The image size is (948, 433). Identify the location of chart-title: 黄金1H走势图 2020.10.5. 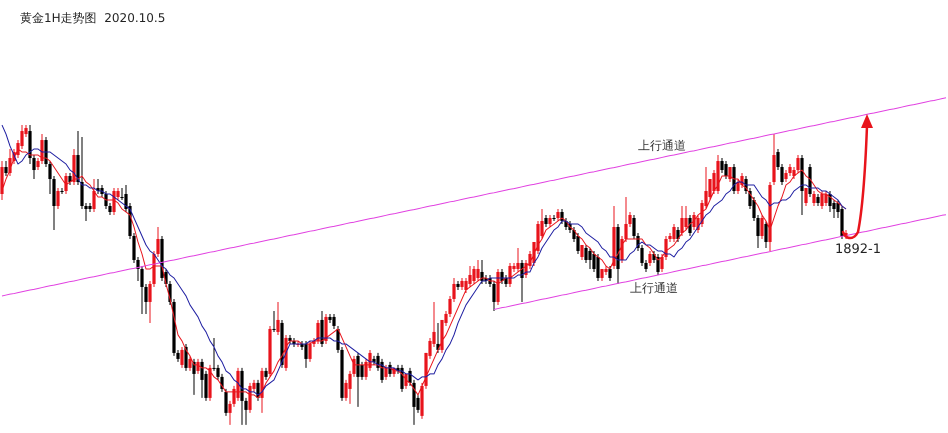
(93, 18).